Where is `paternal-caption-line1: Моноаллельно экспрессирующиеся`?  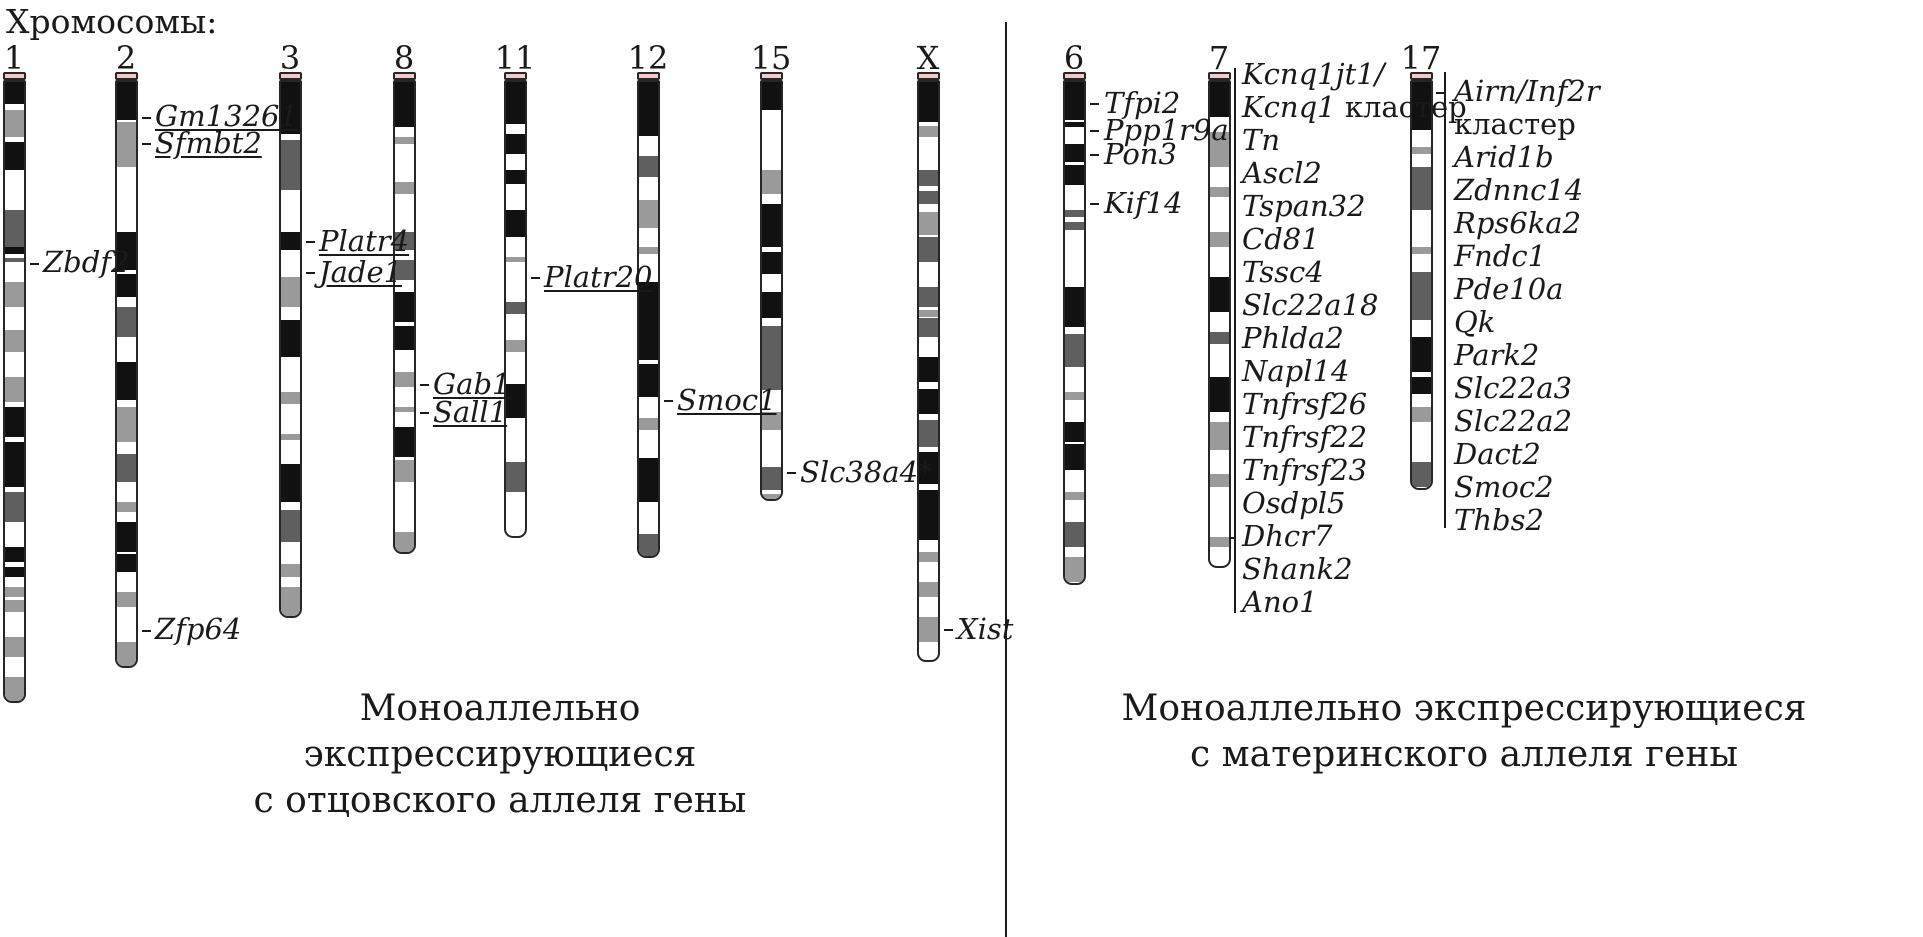
paternal-caption-line1: Моноаллельно экспрессирующиеся is located at coordinates (500, 731).